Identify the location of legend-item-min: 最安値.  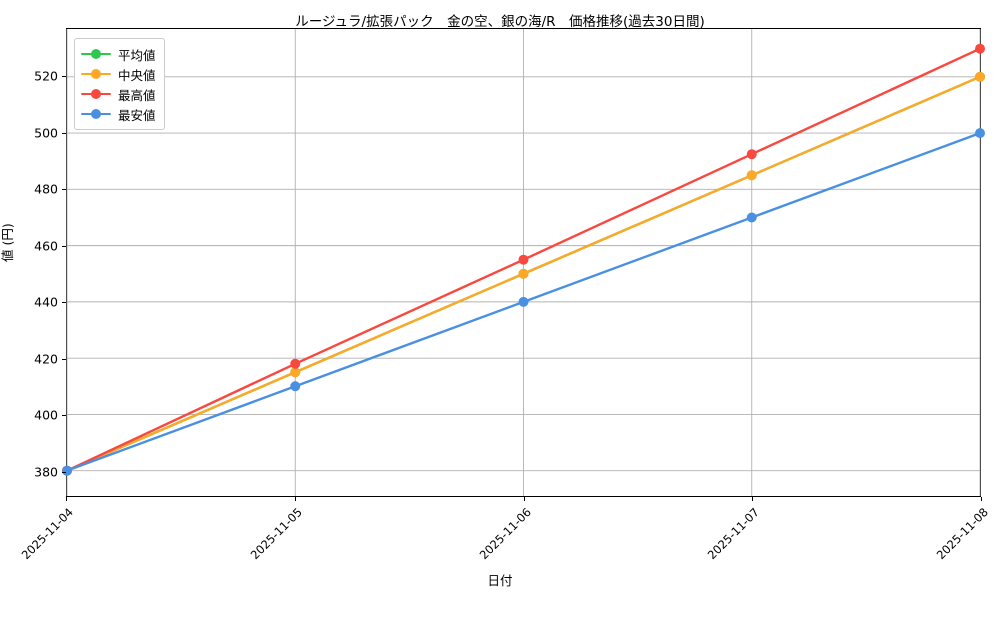
(118, 114).